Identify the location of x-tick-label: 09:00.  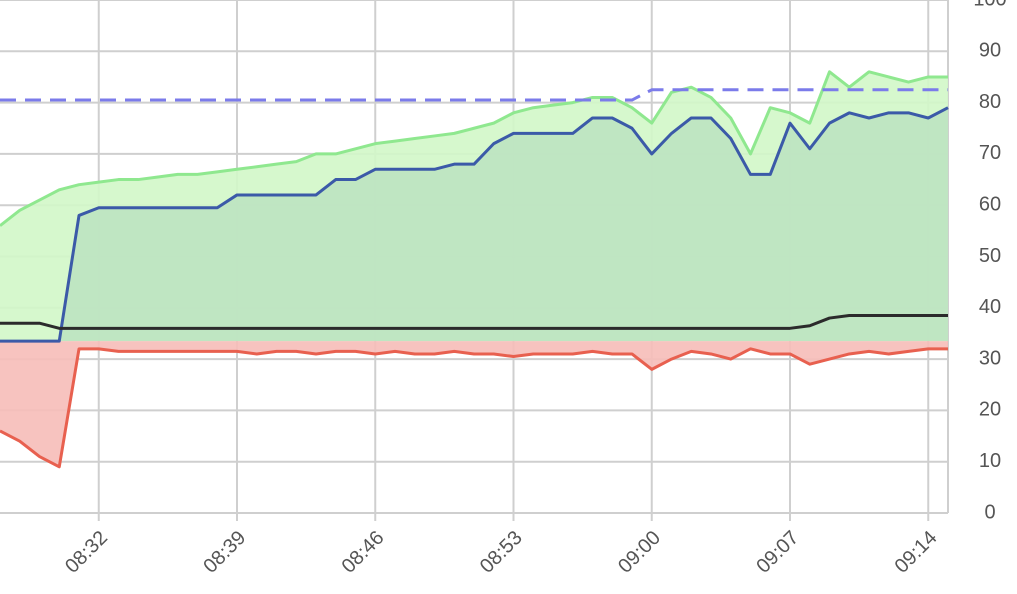
(639, 552).